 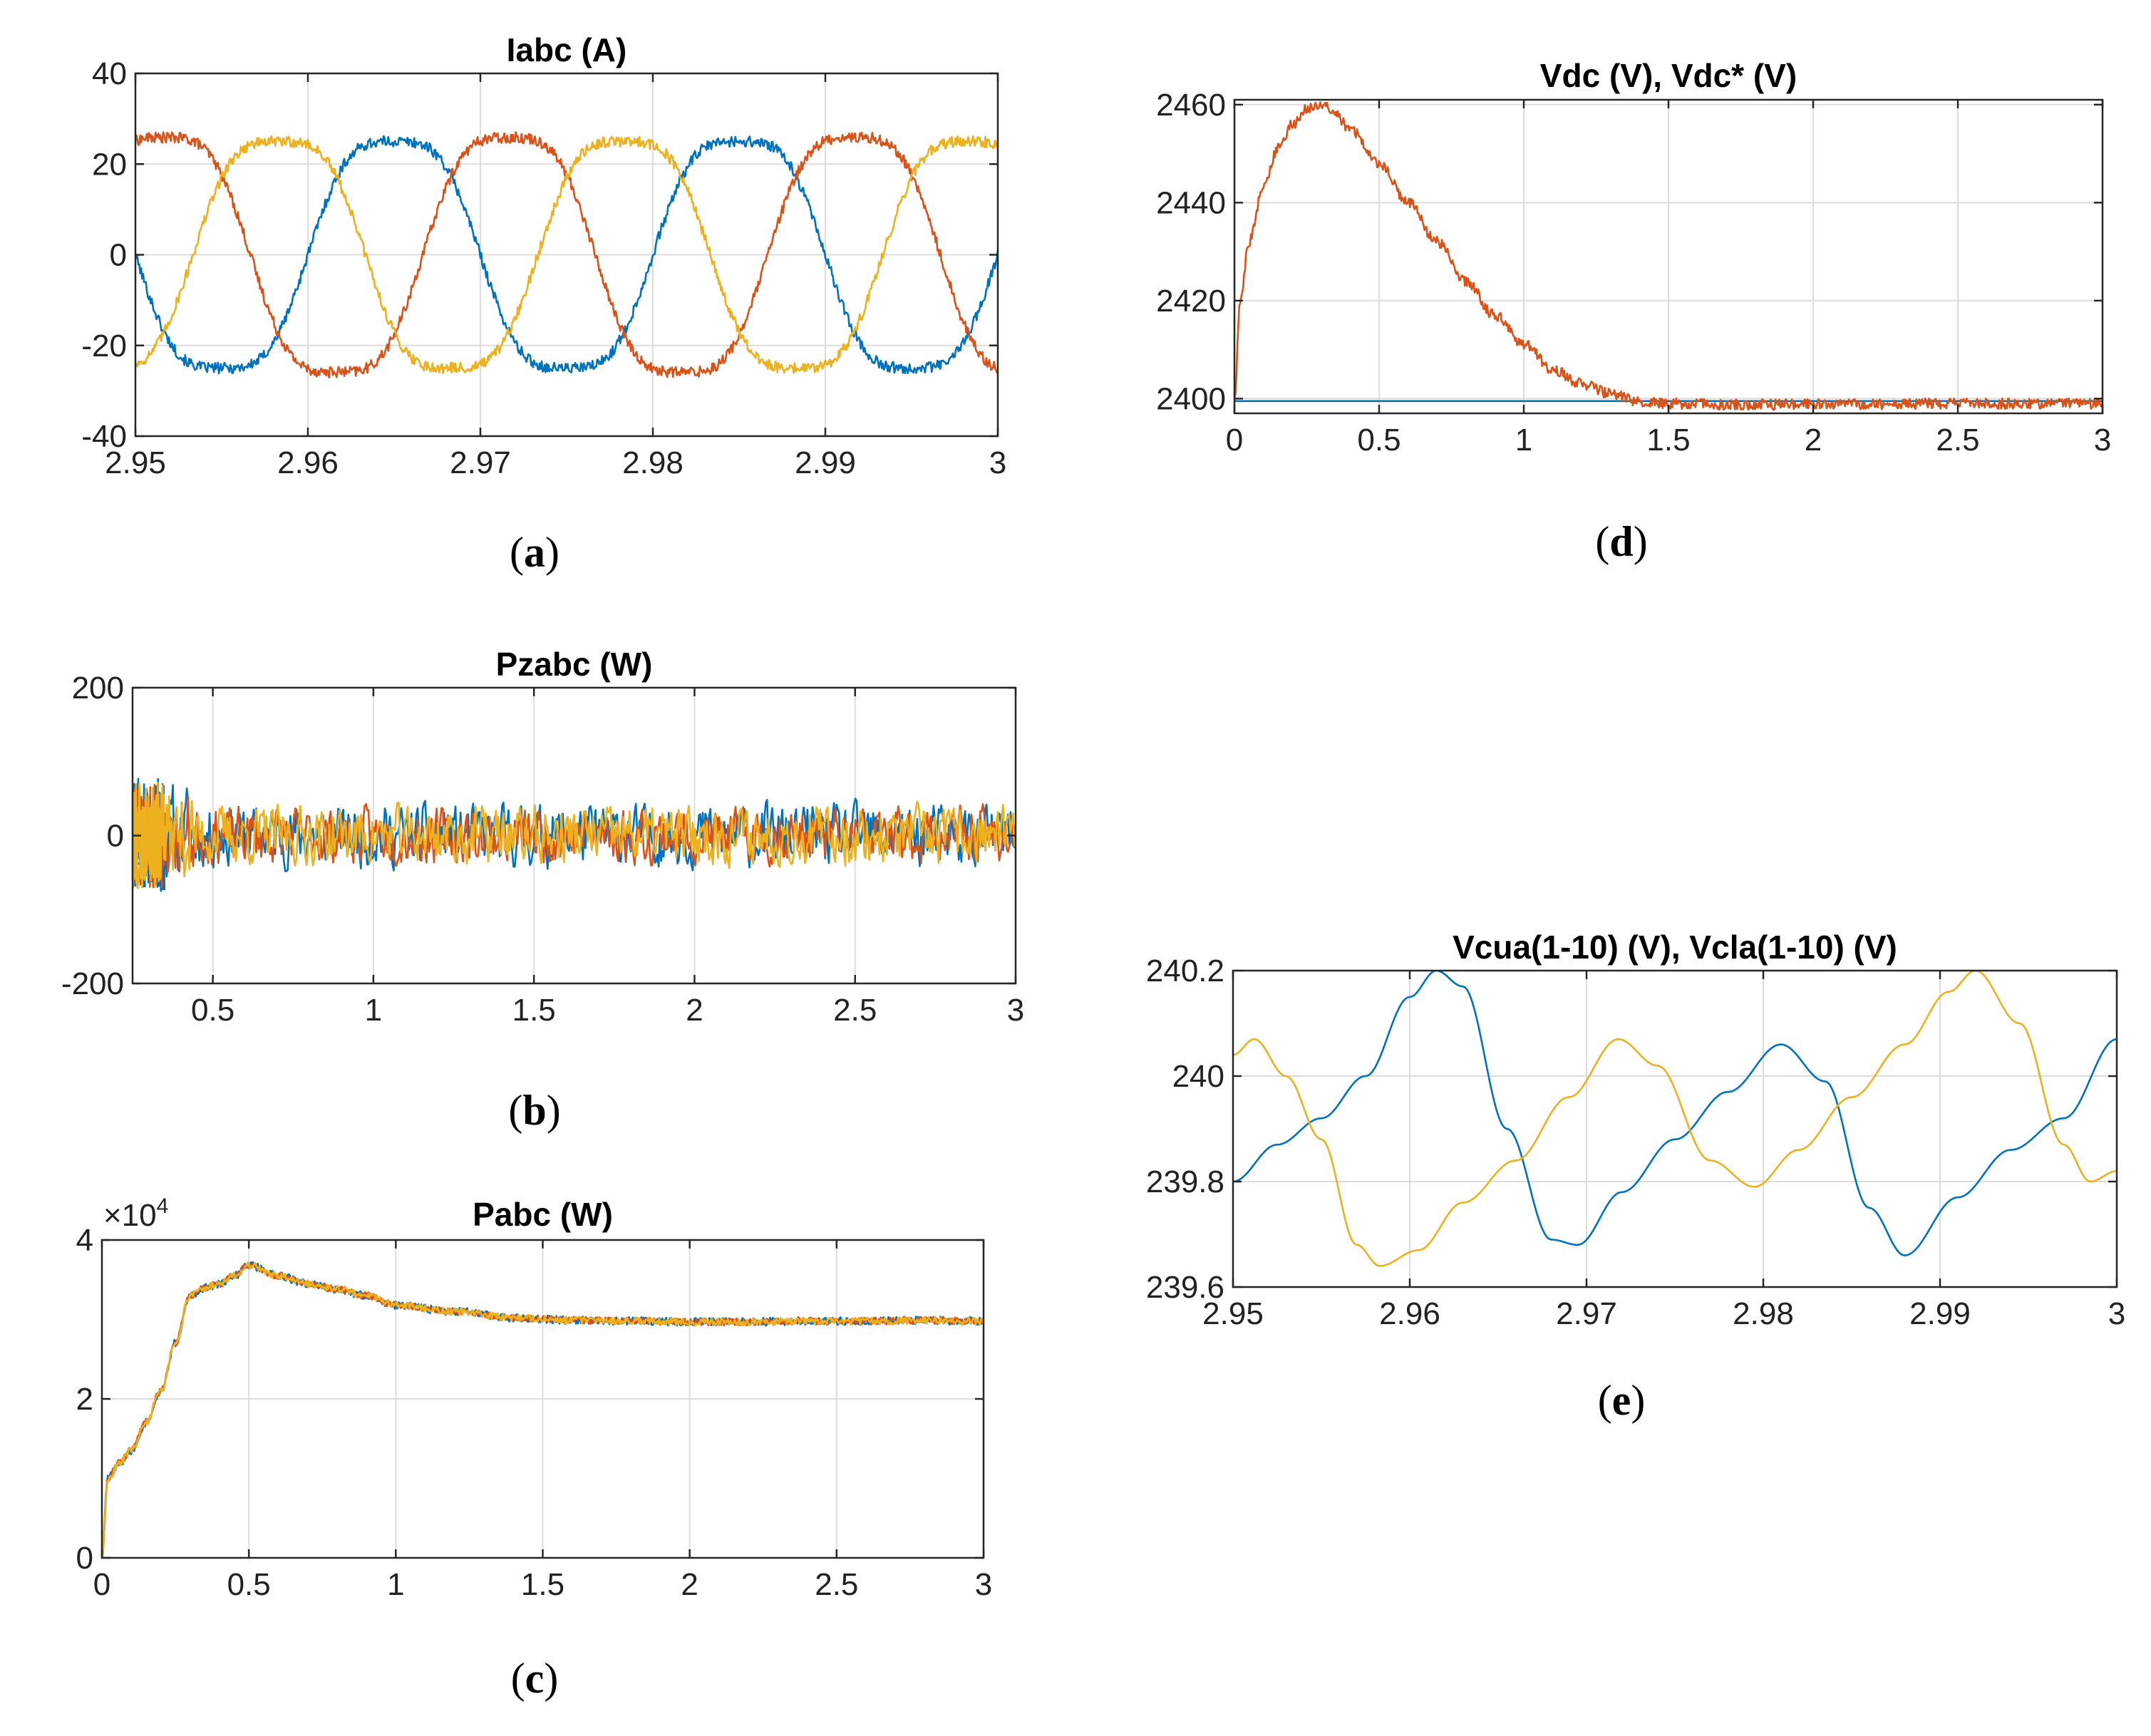 I want to click on y-tick-label: 2, so click(x=84, y=1400).